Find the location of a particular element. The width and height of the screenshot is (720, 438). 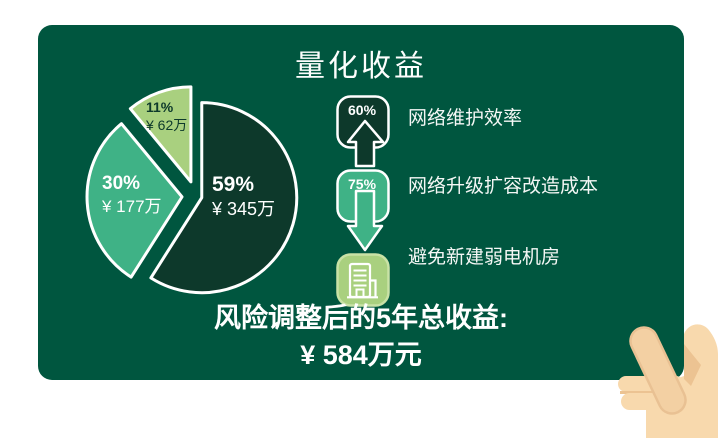

summary-line-1: 风险调整后的5年总收益: is located at coordinates (360, 318).